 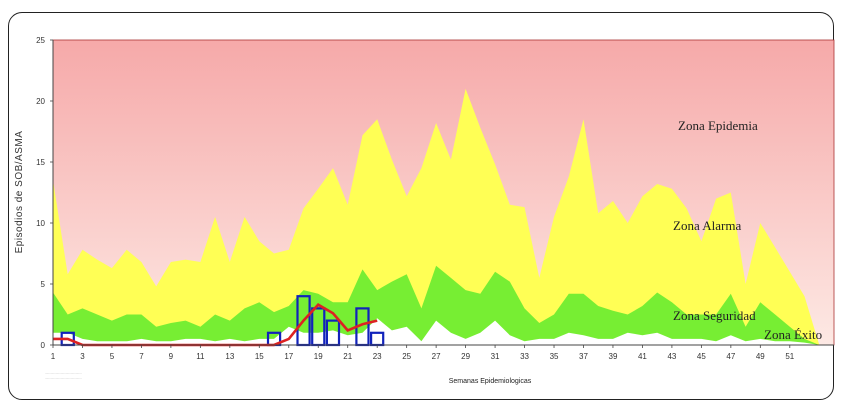 What do you see at coordinates (465, 356) in the screenshot?
I see `x-tick-label: 29` at bounding box center [465, 356].